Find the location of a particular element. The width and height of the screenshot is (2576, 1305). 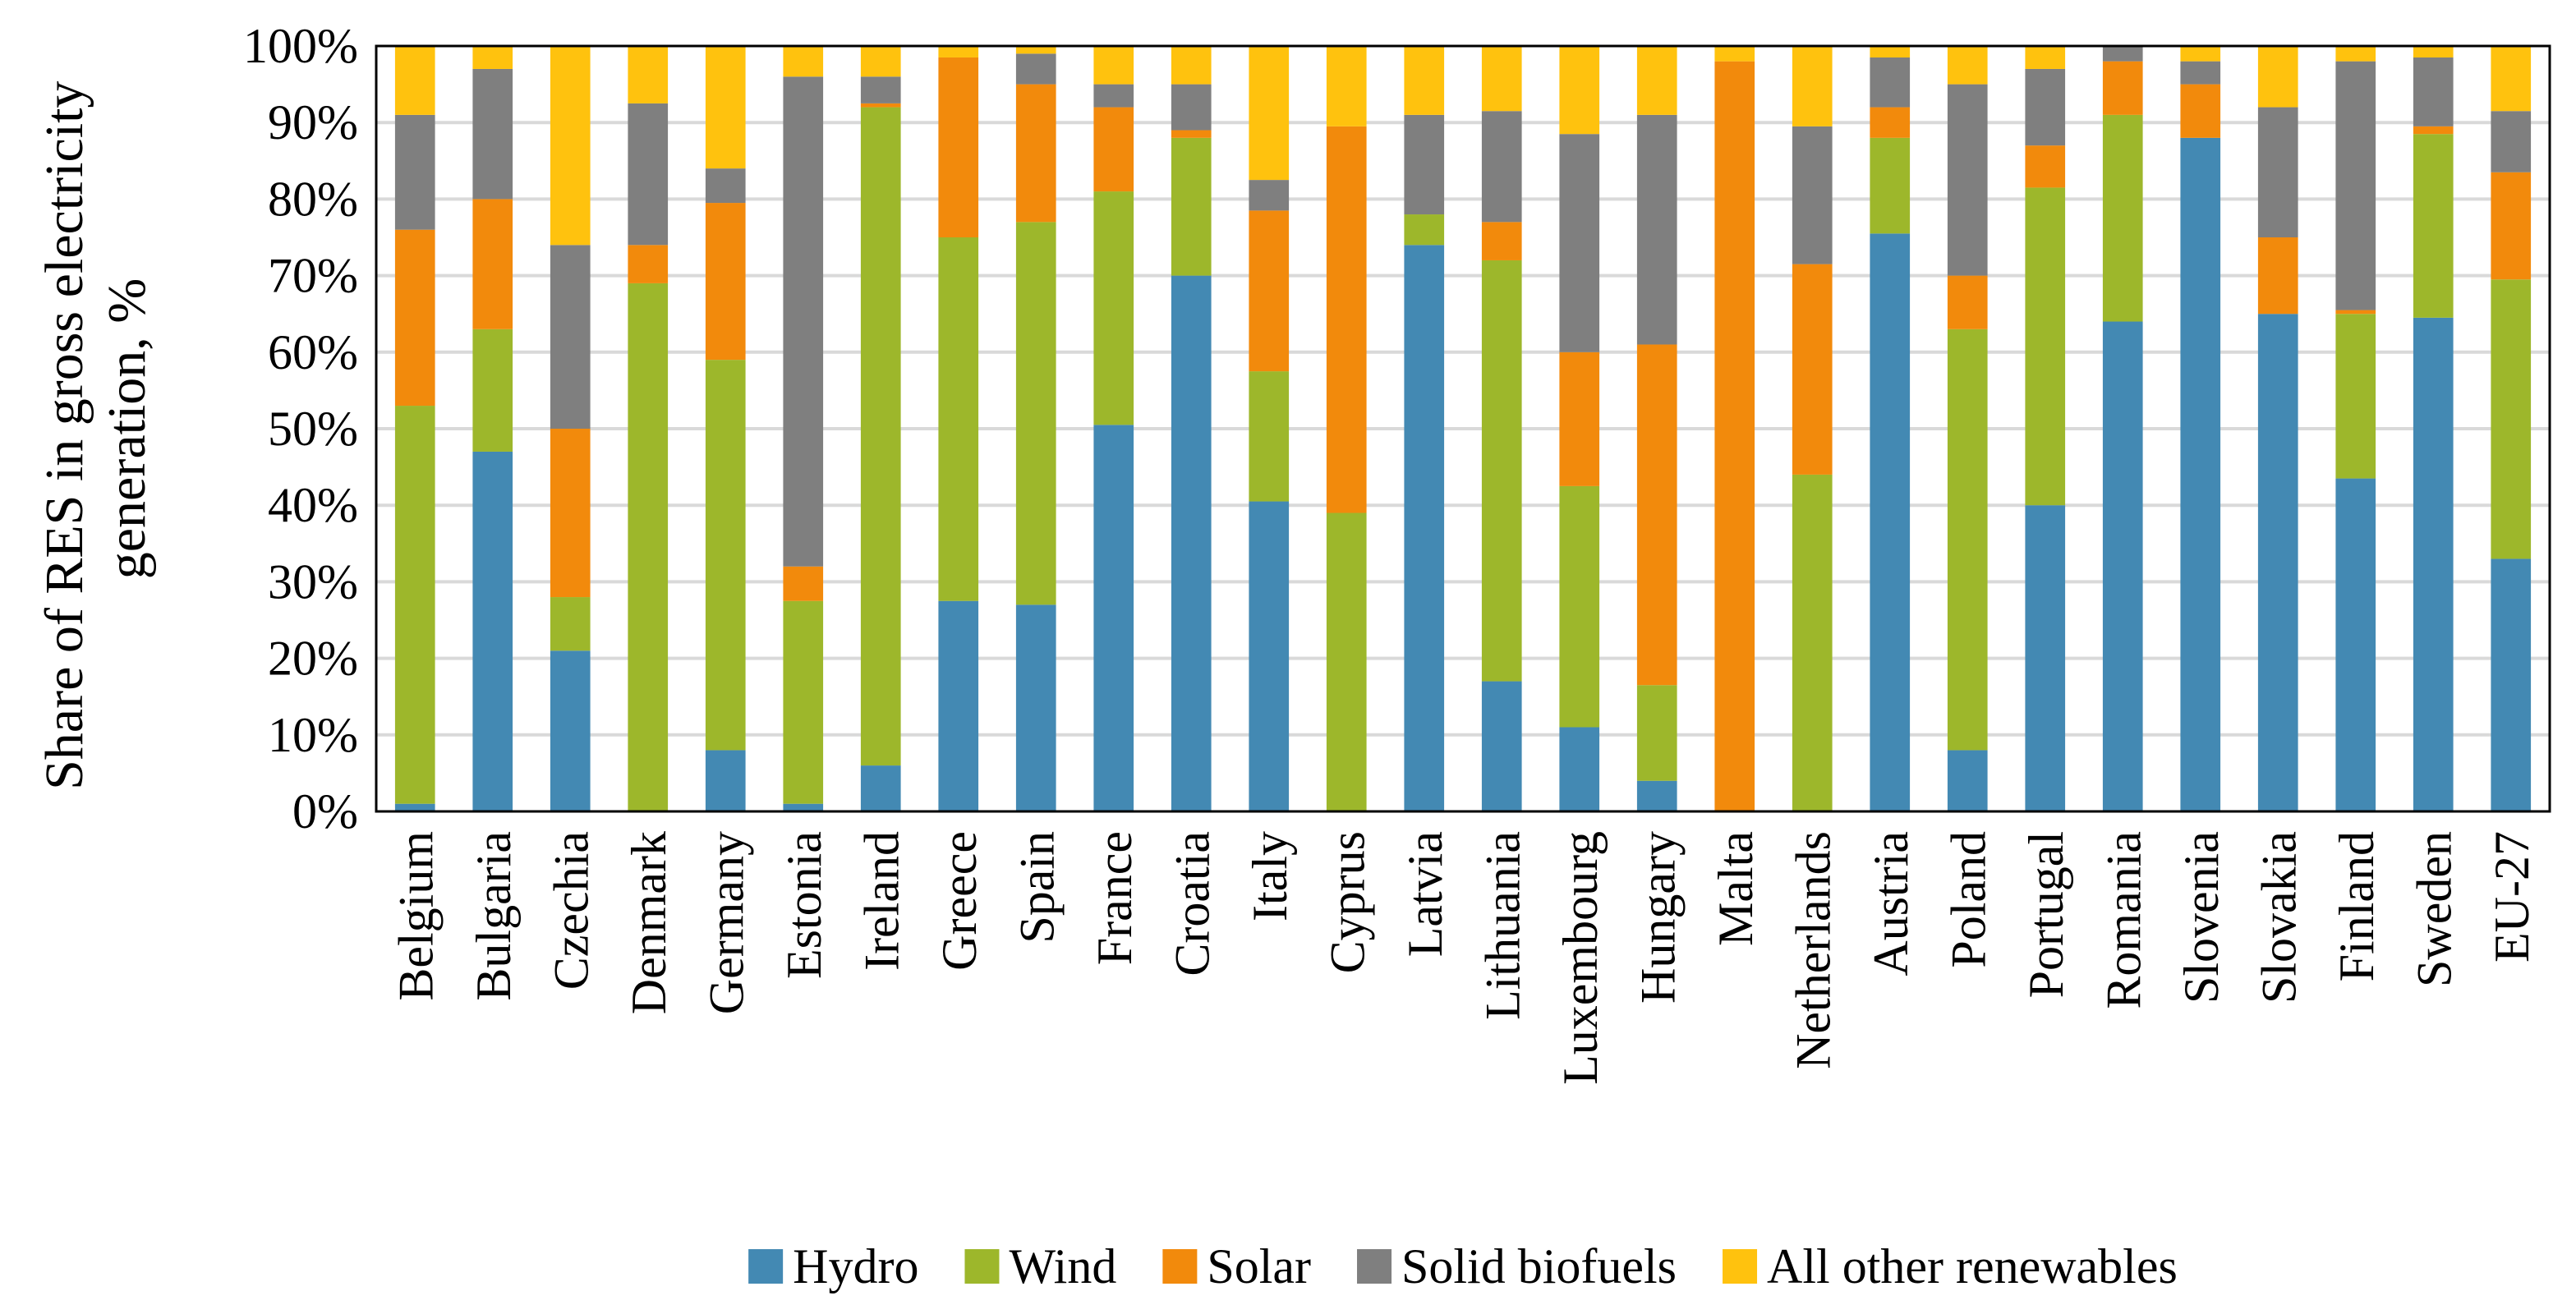

x-tick-label: Malta is located at coordinates (1736, 888).